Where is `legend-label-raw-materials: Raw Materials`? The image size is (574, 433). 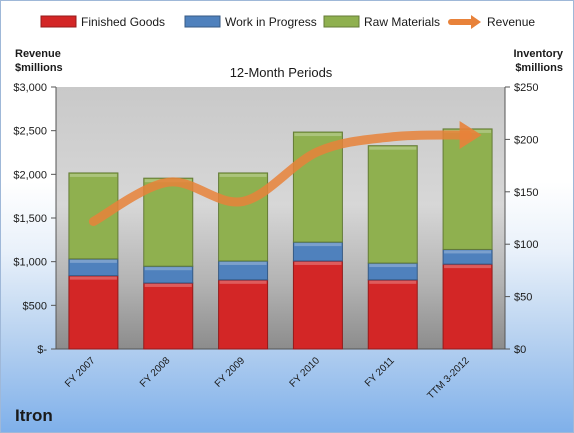
legend-label-raw-materials: Raw Materials is located at coordinates (402, 22).